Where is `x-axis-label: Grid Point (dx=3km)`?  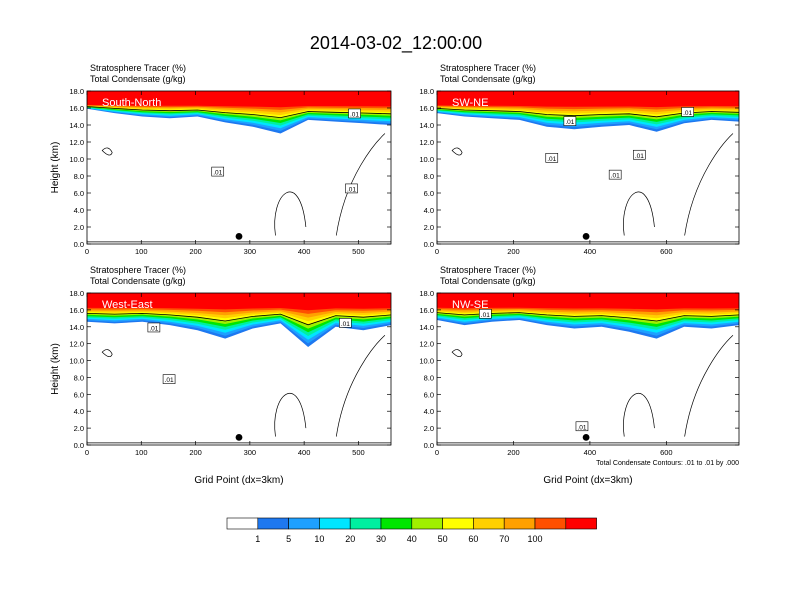 x-axis-label: Grid Point (dx=3km) is located at coordinates (587, 480).